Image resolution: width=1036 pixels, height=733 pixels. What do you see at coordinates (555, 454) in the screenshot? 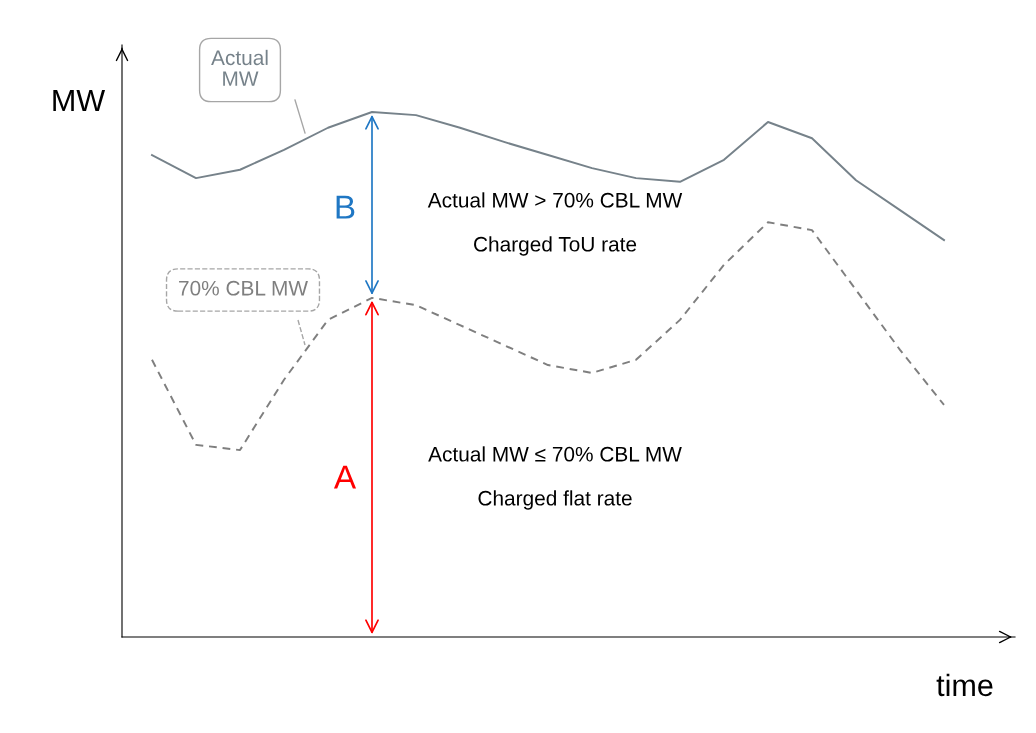
I see `annotation: Actual MW ≤ 70% CBL MW` at bounding box center [555, 454].